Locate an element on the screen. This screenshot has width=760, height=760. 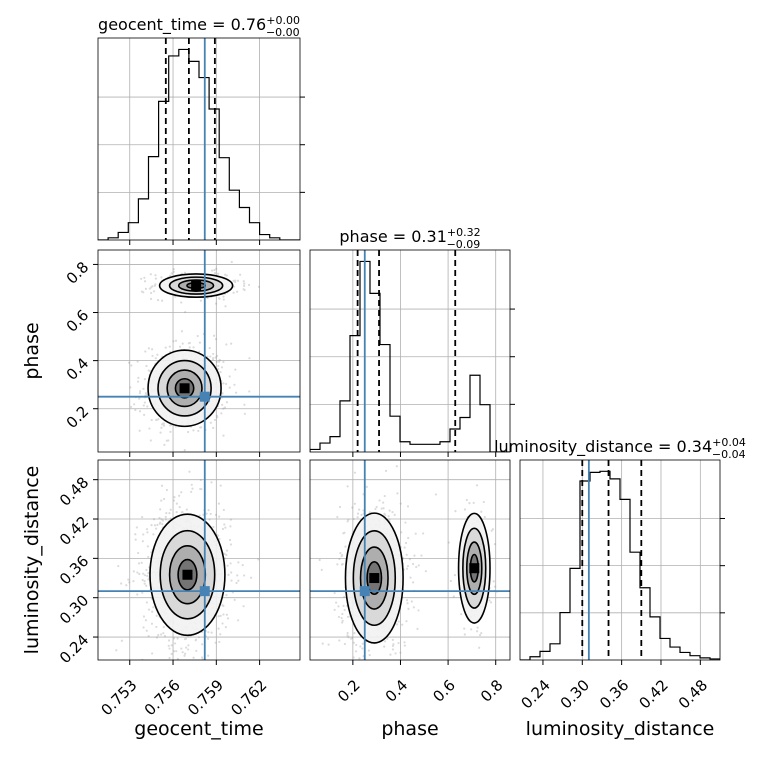
x-tick-label: 0.30 is located at coordinates (575, 694).